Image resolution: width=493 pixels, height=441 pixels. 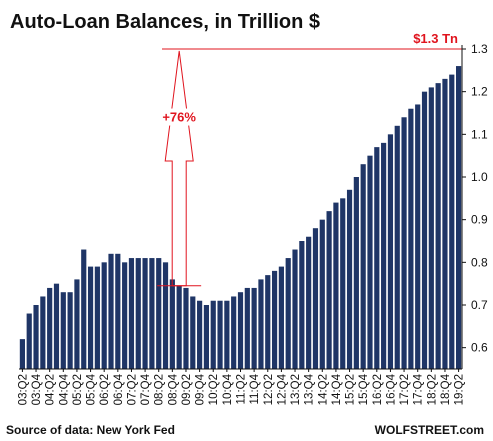 What do you see at coordinates (479, 305) in the screenshot?
I see `y-tick-label: 0.7` at bounding box center [479, 305].